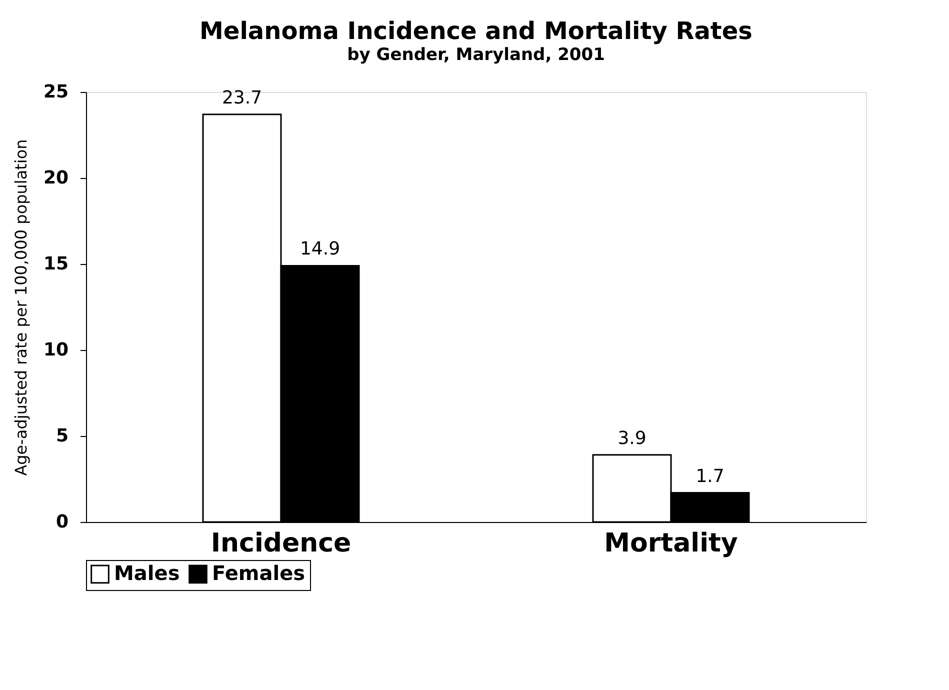 The width and height of the screenshot is (949, 690). I want to click on data-label: 3.9, so click(632, 438).